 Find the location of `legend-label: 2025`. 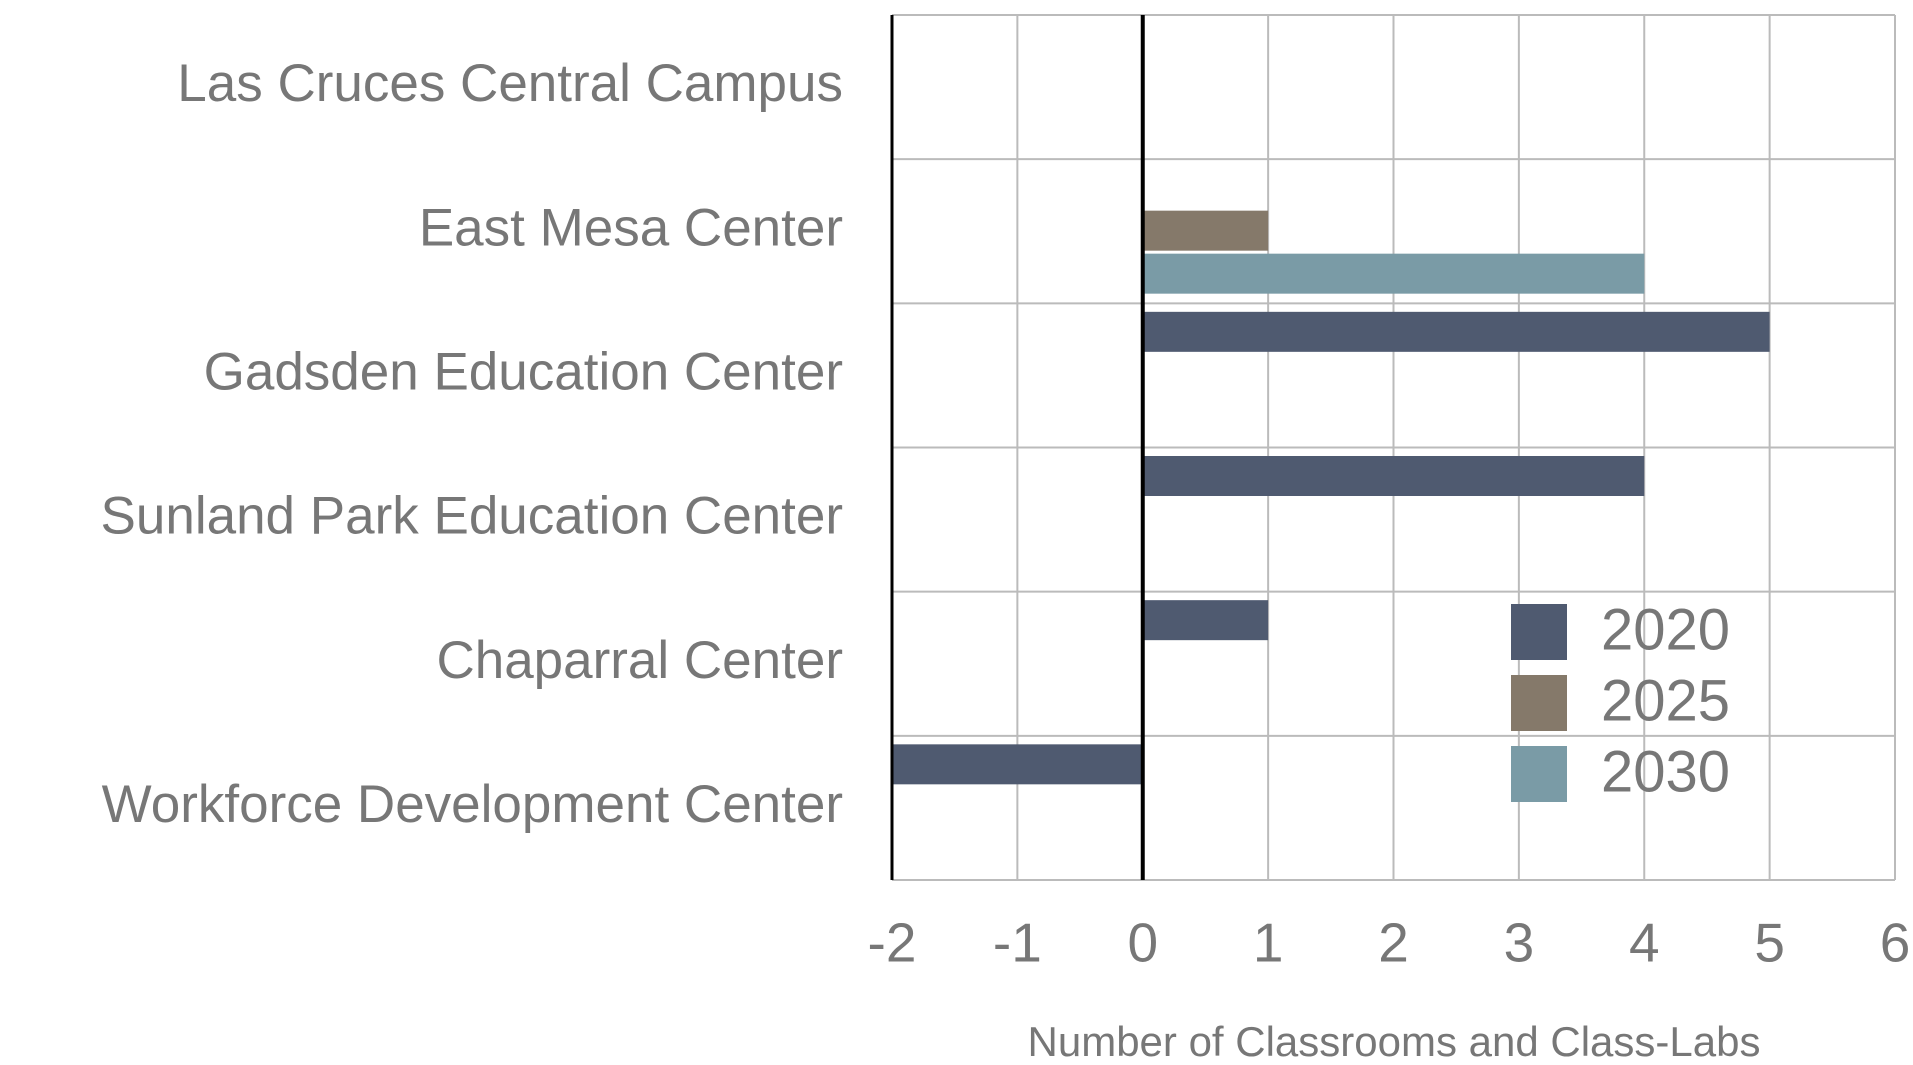

legend-label: 2025 is located at coordinates (1665, 700).